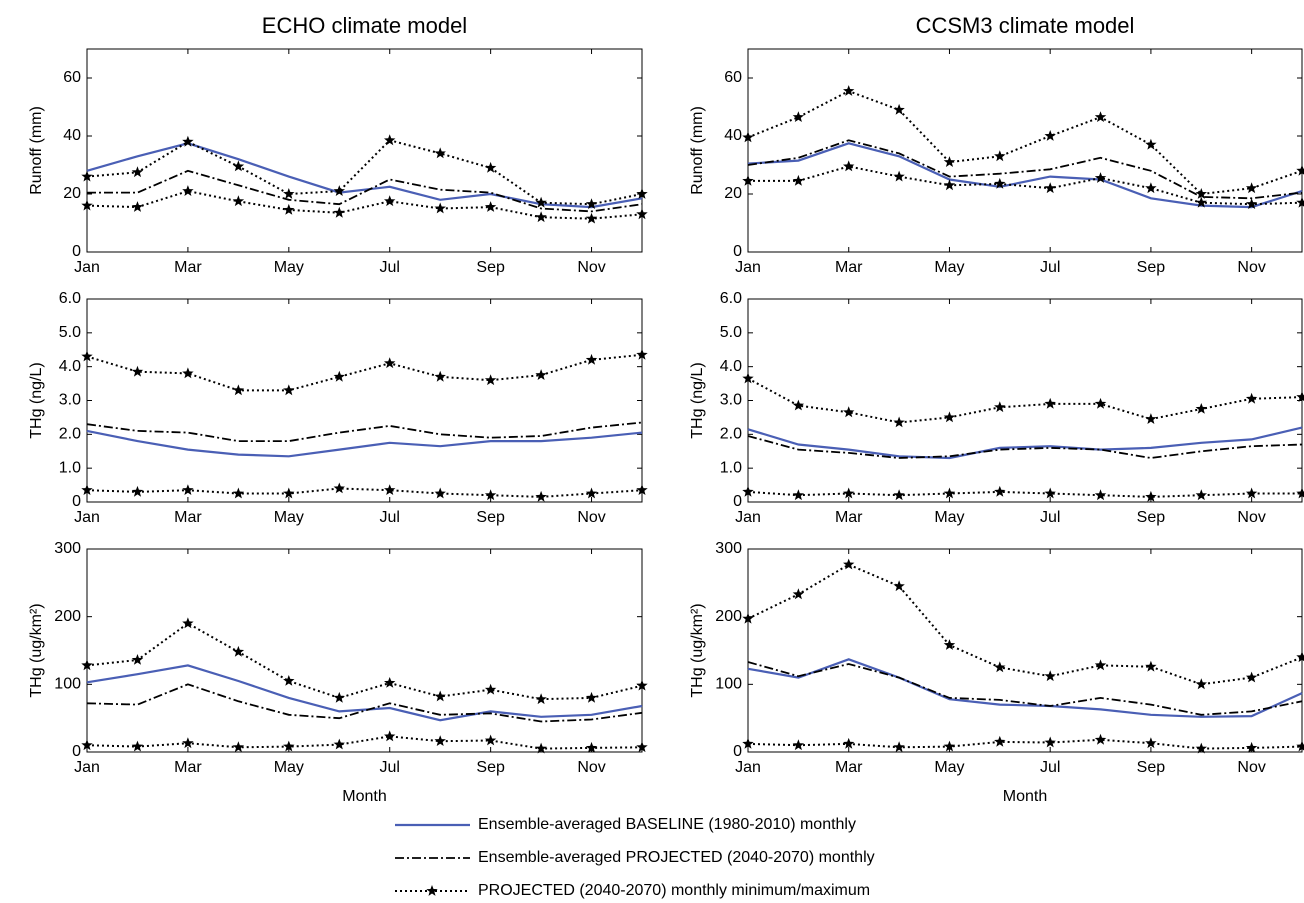  I want to click on y-axis-label: Runoff (mm), so click(36, 150).